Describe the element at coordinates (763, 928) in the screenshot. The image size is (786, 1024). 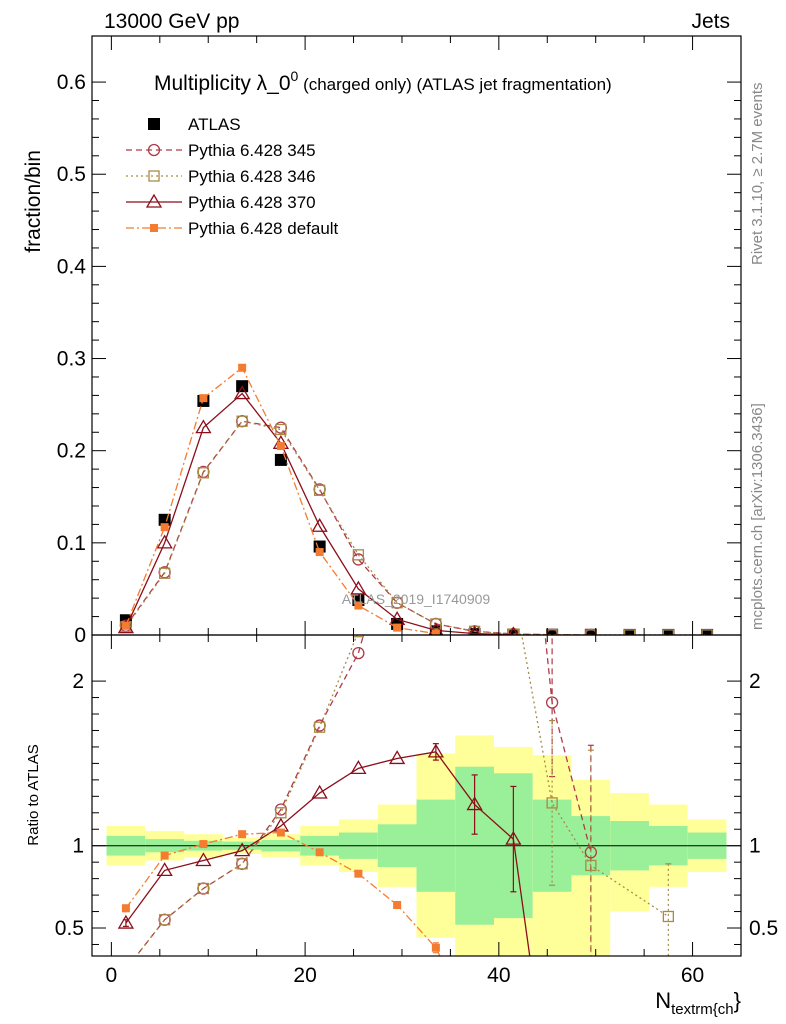
I see `ratio-ytick-label-right: 0.5` at that location.